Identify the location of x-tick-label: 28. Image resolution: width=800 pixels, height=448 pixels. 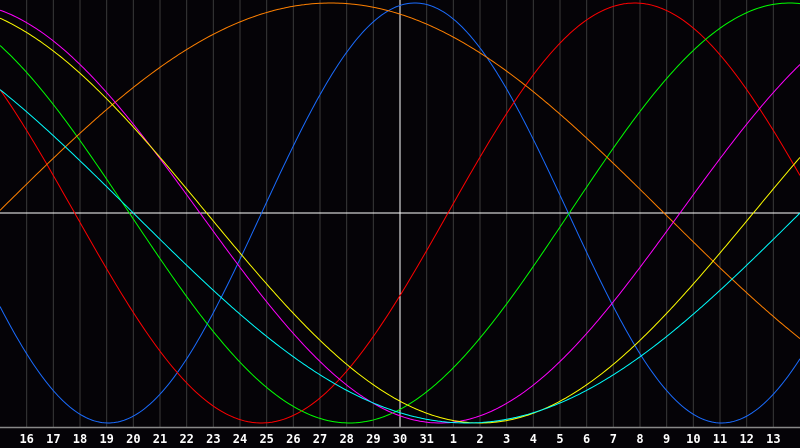
(346, 439).